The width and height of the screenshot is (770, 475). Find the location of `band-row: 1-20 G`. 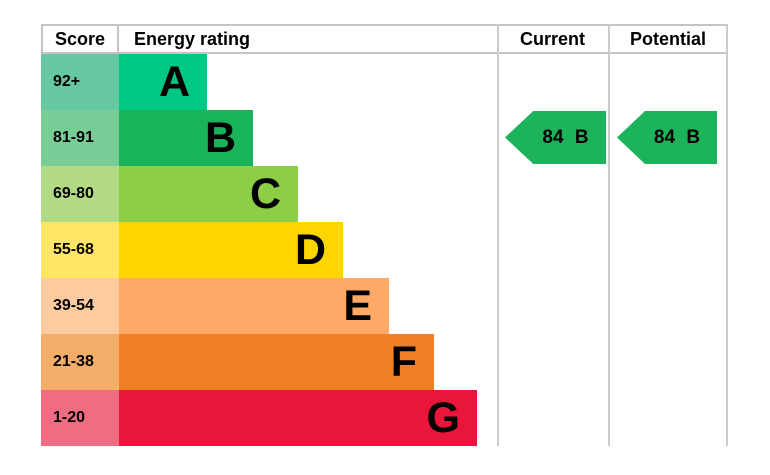

band-row: 1-20 G is located at coordinates (269, 418).